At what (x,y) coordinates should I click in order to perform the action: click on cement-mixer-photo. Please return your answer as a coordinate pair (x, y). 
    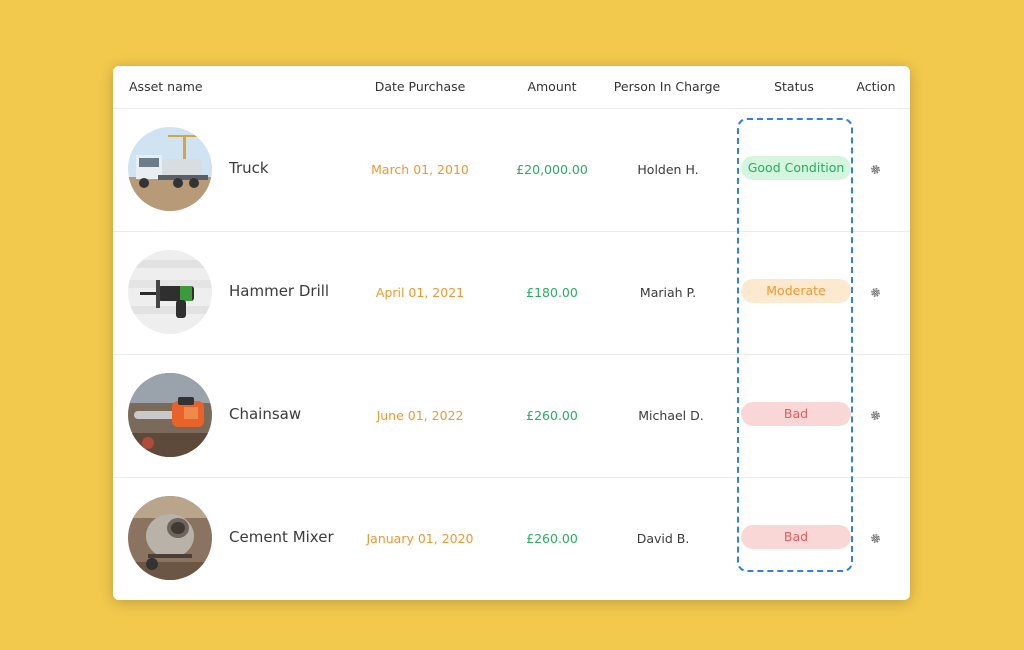
    Looking at the image, I should click on (170, 538).